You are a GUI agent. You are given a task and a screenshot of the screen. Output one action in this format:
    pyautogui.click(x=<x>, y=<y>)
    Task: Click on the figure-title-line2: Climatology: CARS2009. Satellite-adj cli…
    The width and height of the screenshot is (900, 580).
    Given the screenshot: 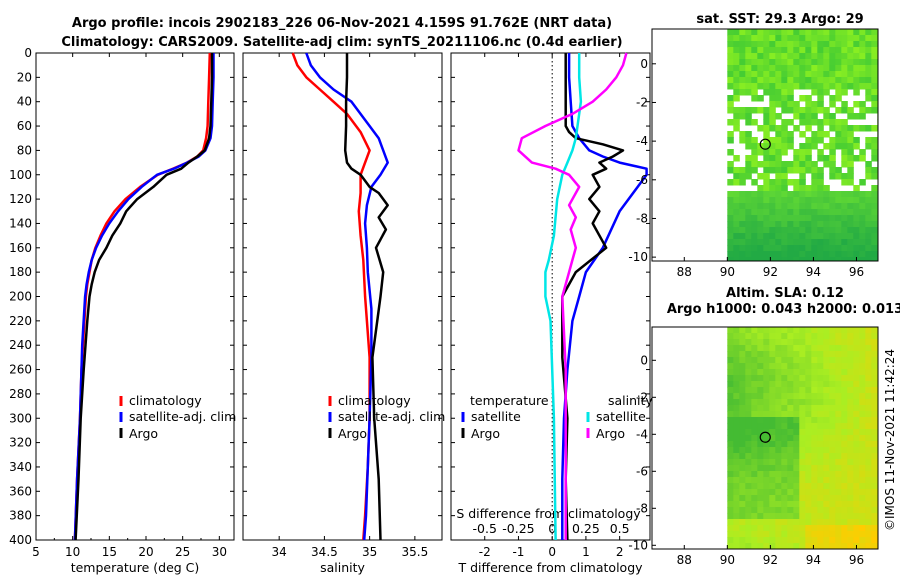 What is the action you would take?
    pyautogui.click(x=341, y=42)
    